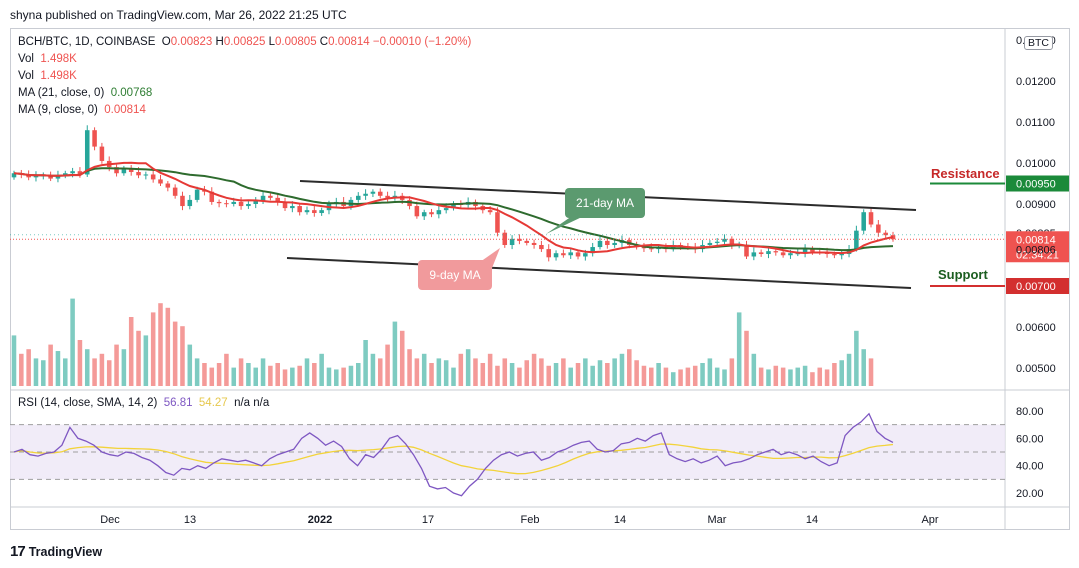 The width and height of the screenshot is (1079, 568). What do you see at coordinates (82, 110) in the screenshot?
I see `legend-ma9: MA (9, close, 0) 0.00814` at bounding box center [82, 110].